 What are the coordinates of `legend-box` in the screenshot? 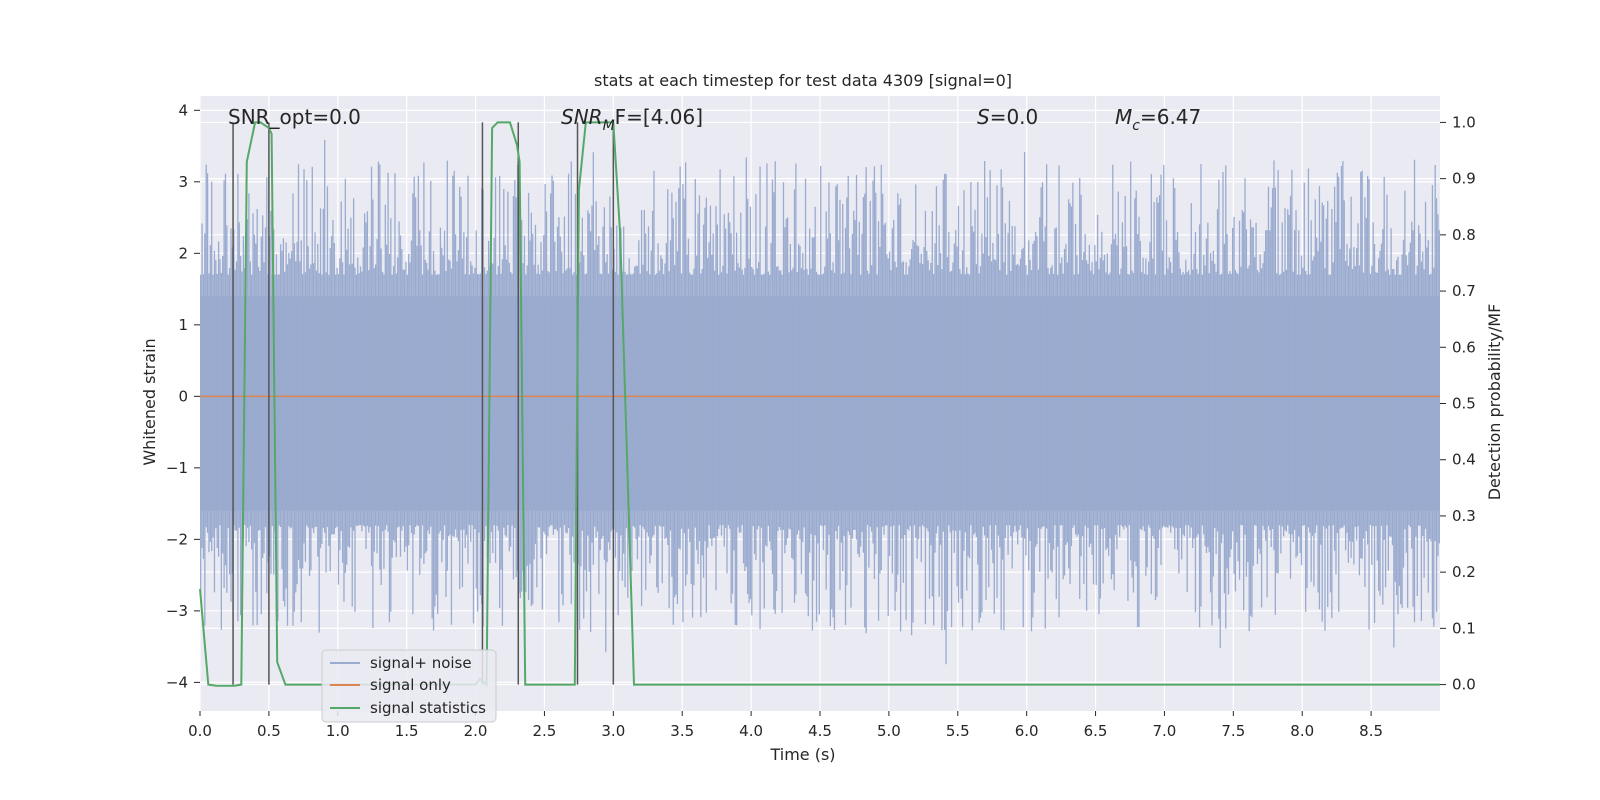 It's located at (409, 686).